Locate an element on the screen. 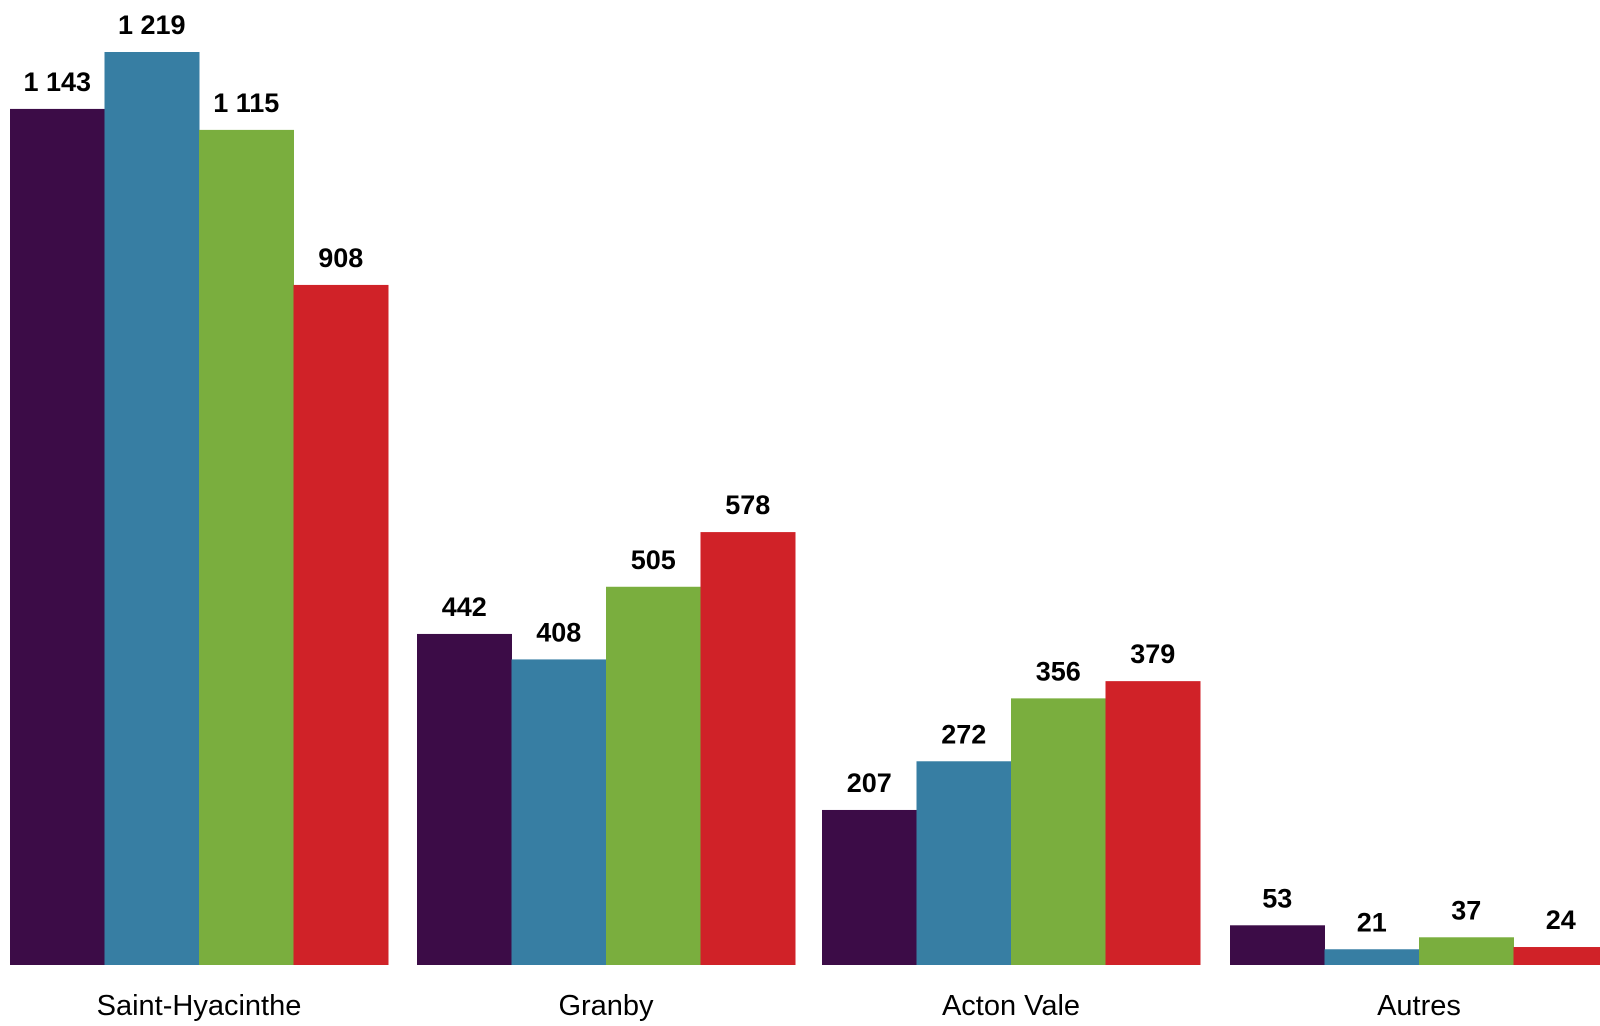 The width and height of the screenshot is (1600, 1026). value-label-autres-2: 21 is located at coordinates (1372, 922).